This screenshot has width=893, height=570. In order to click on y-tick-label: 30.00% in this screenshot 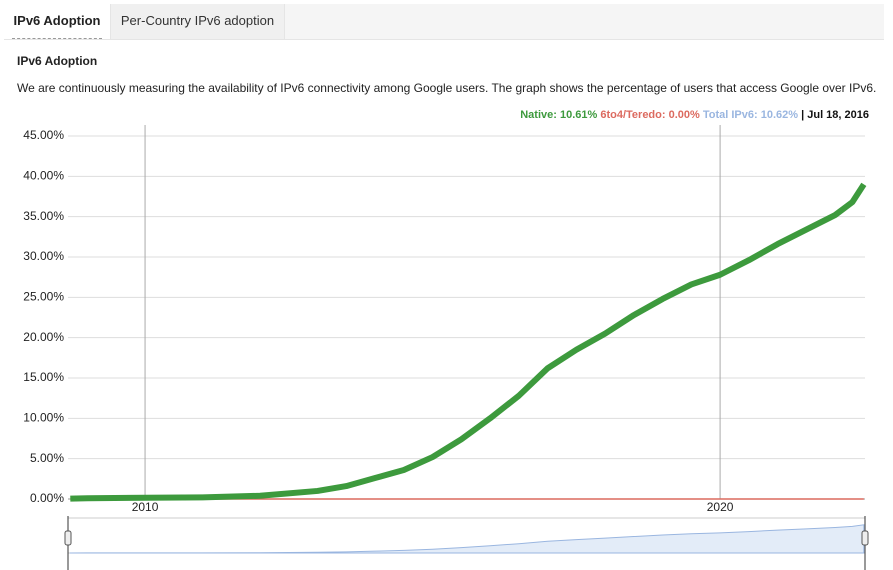, I will do `click(43, 256)`.